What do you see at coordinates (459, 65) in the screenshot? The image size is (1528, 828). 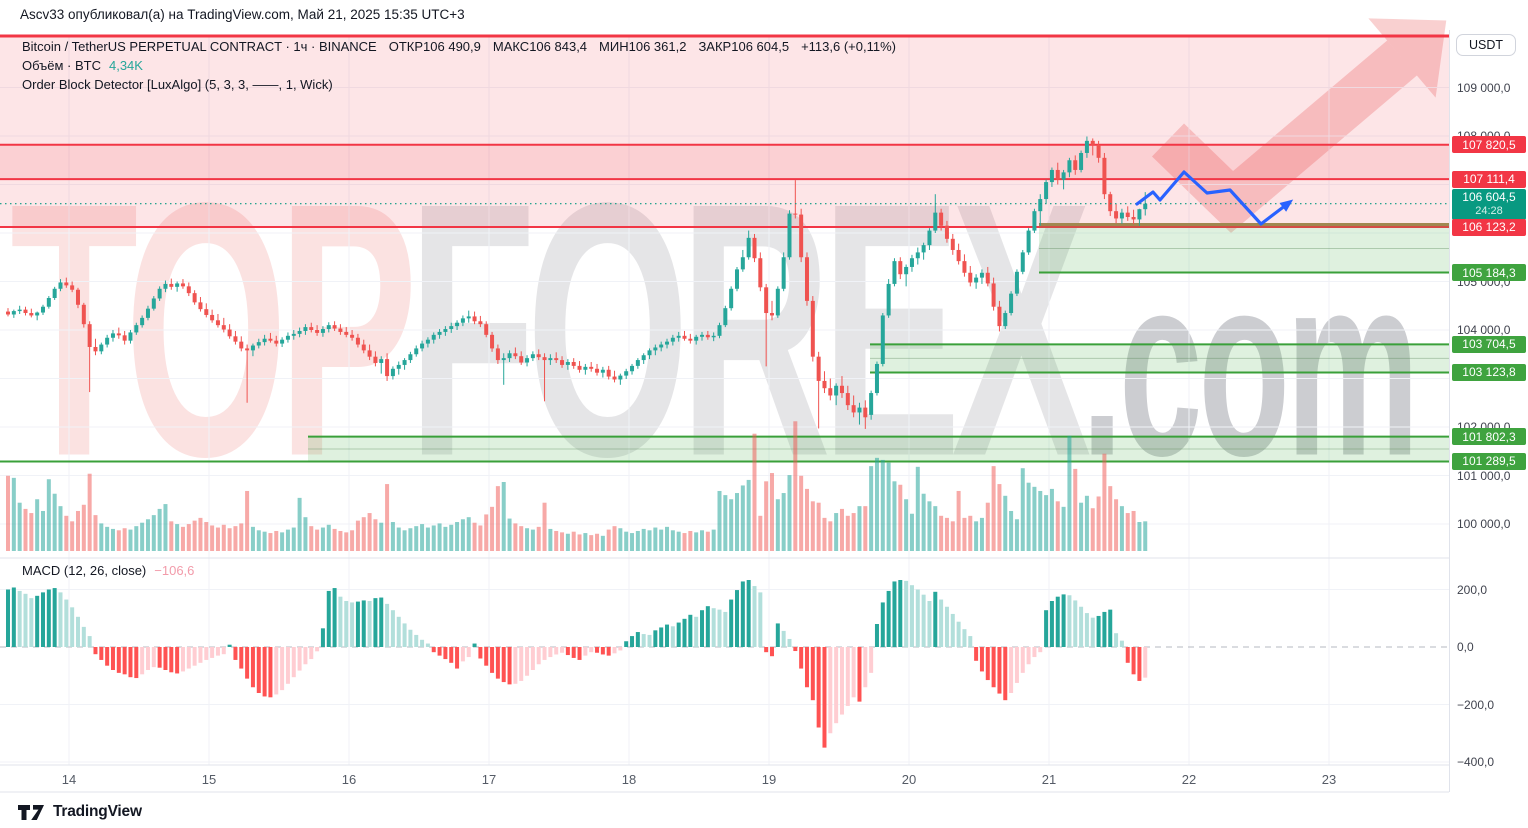 I see `legend-volume-row: Объём · BTC 4,34K` at bounding box center [459, 65].